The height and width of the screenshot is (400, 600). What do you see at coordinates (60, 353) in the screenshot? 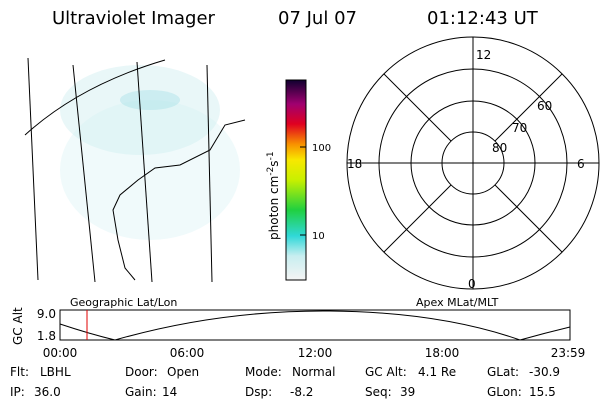
I see `x-tick-label: 00:00` at bounding box center [60, 353].